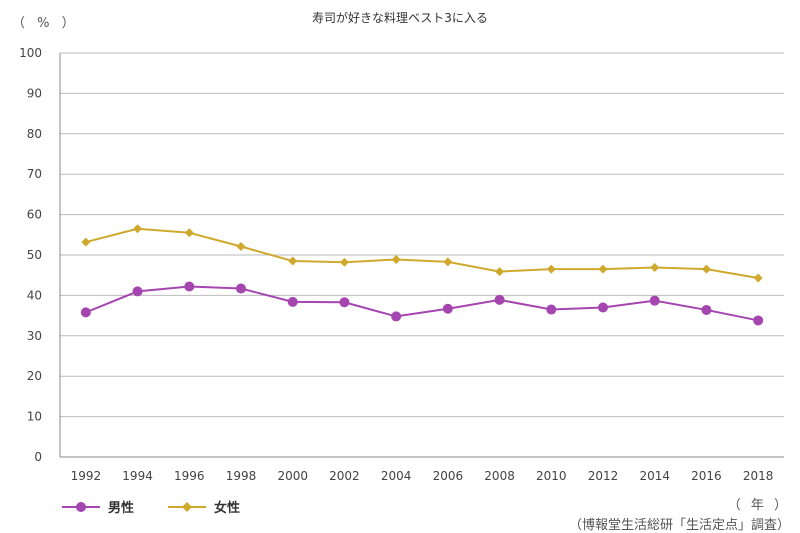 The image size is (800, 533). Describe the element at coordinates (603, 476) in the screenshot. I see `x-tick-label: 2012` at that location.